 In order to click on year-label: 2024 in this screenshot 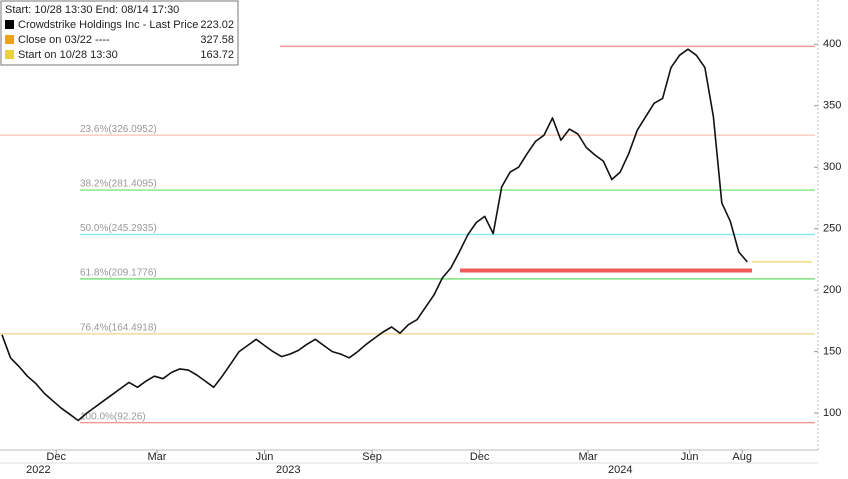, I will do `click(620, 470)`.